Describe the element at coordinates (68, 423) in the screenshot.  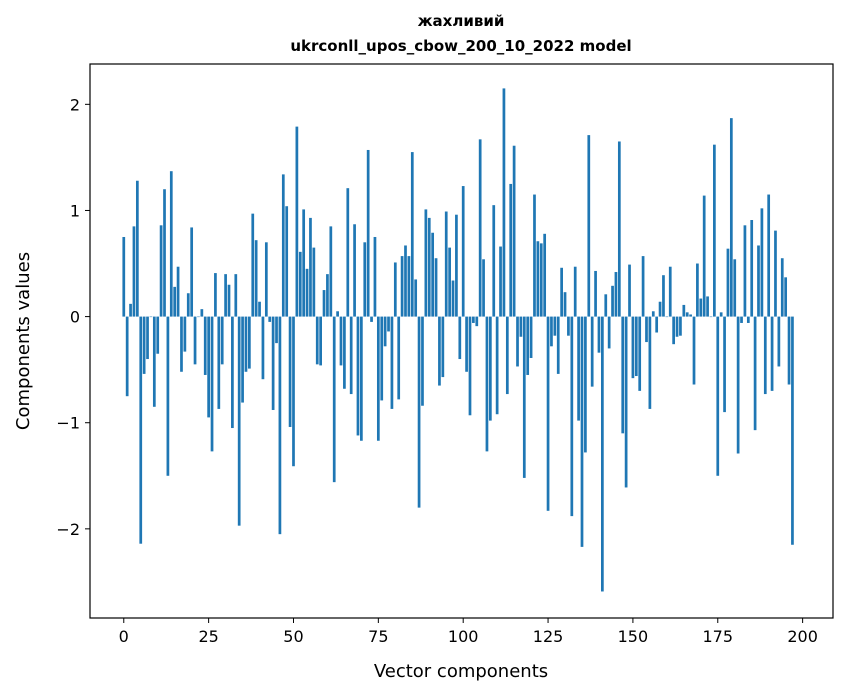
I see `y-tick-label: −1` at that location.